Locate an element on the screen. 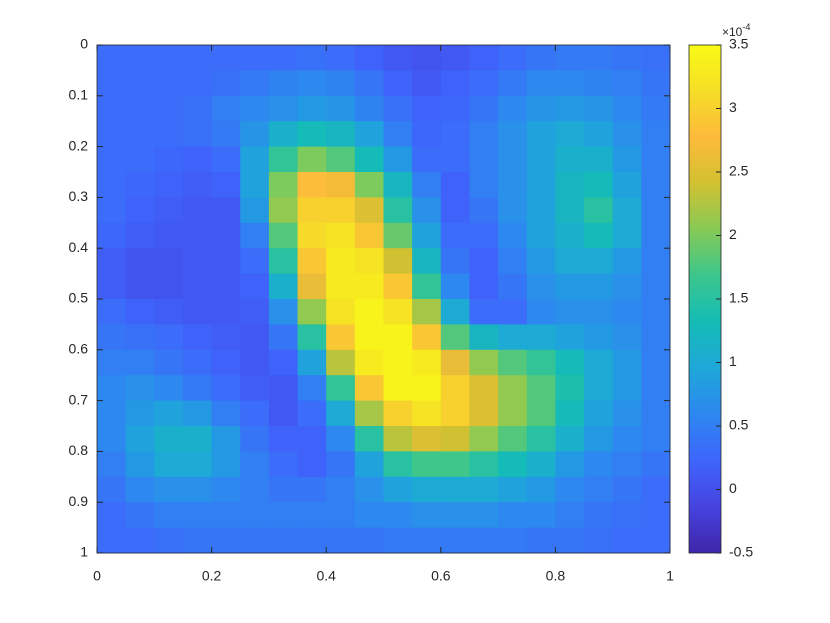 Image resolution: width=830 pixels, height=623 pixels. y-tick-label: 0.5 is located at coordinates (79, 298).